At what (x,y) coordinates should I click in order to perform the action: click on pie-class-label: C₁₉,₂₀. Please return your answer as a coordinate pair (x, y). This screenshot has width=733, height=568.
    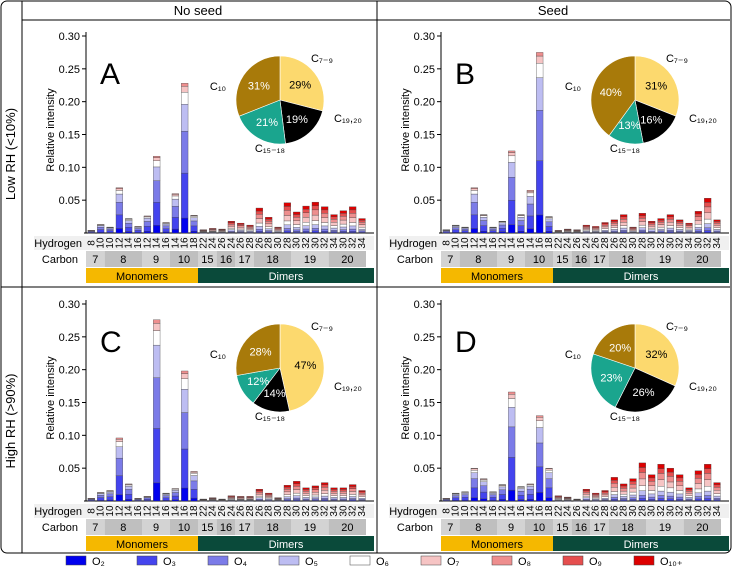
    Looking at the image, I should click on (703, 387).